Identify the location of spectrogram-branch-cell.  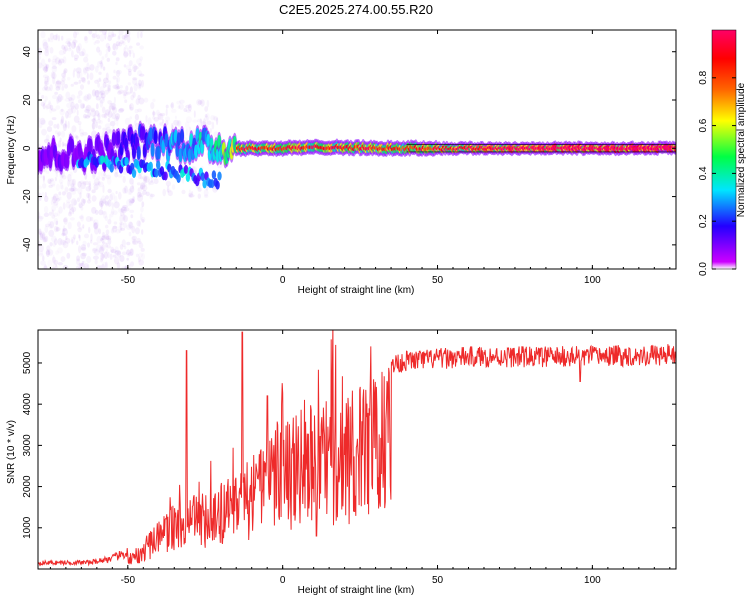
(104, 167).